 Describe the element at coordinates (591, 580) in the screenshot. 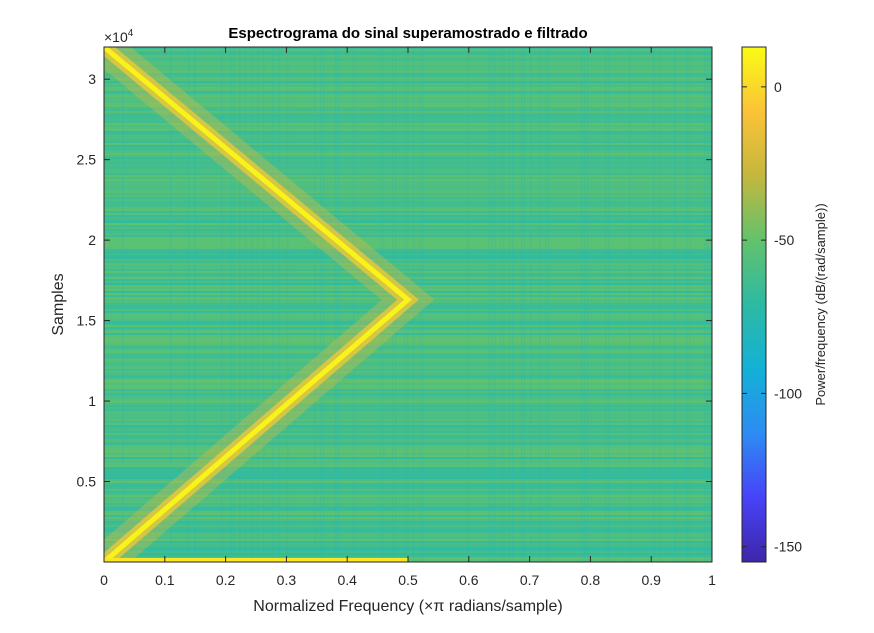

I see `x-tick-label: 0.8` at that location.